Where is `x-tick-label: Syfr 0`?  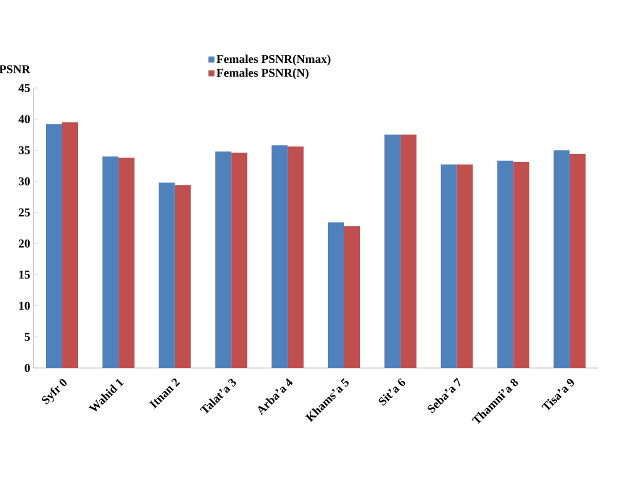 x-tick-label: Syfr 0 is located at coordinates (54, 391).